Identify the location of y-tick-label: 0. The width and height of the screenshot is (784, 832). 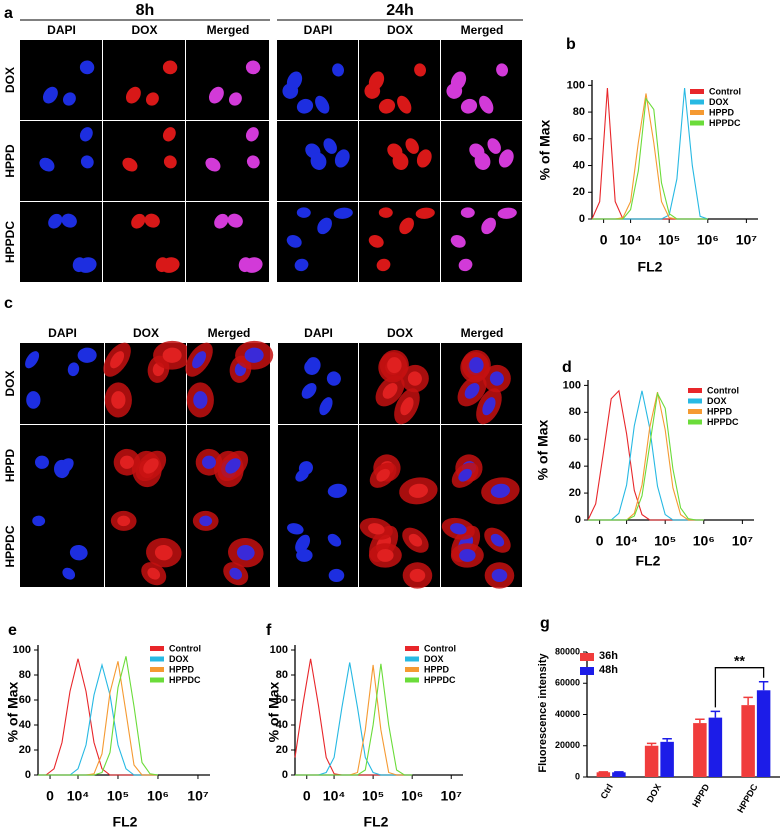
(285, 775).